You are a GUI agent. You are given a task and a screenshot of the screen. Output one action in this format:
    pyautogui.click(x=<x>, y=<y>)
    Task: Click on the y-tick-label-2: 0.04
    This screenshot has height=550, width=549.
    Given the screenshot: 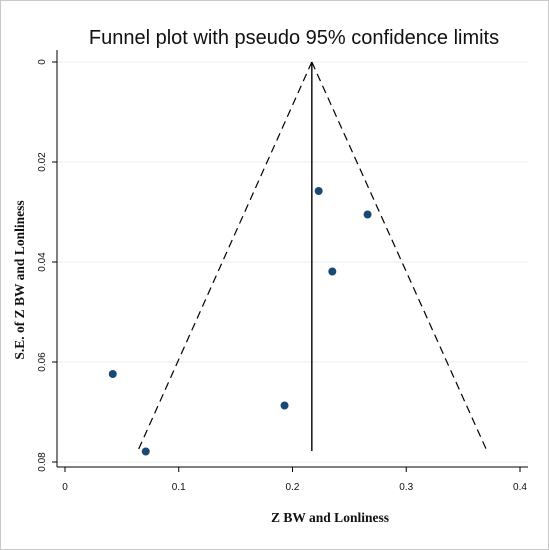 What is the action you would take?
    pyautogui.click(x=42, y=262)
    